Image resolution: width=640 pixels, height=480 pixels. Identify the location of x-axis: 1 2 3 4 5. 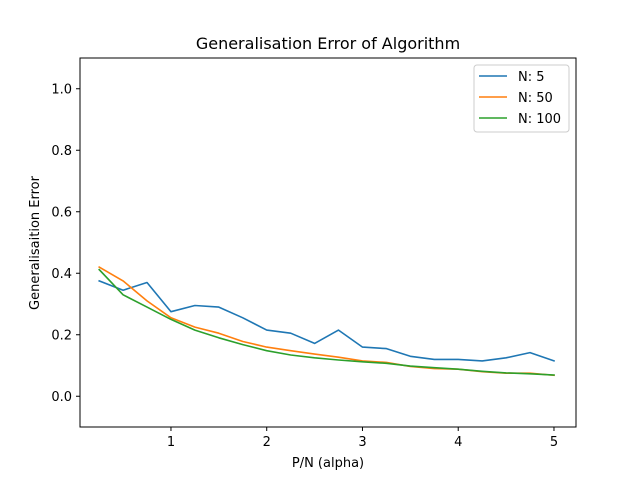
(362, 438).